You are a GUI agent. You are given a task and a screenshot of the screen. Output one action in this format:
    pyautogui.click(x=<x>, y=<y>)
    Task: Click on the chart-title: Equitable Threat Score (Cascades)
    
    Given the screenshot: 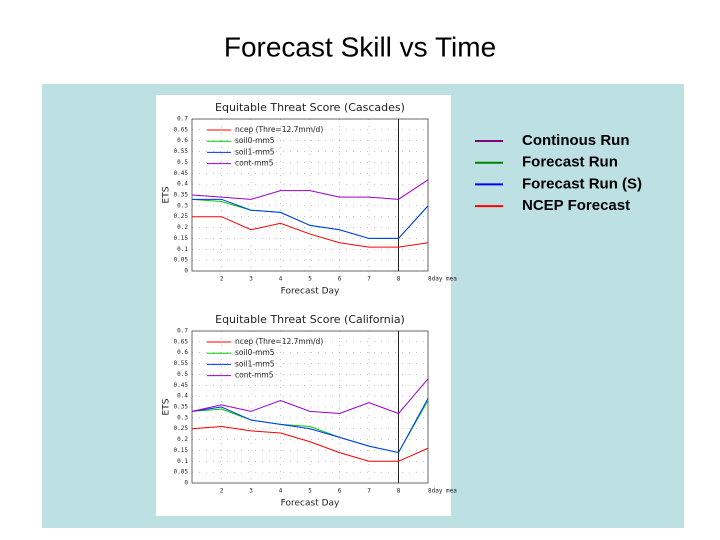 What is the action you would take?
    pyautogui.click(x=310, y=107)
    